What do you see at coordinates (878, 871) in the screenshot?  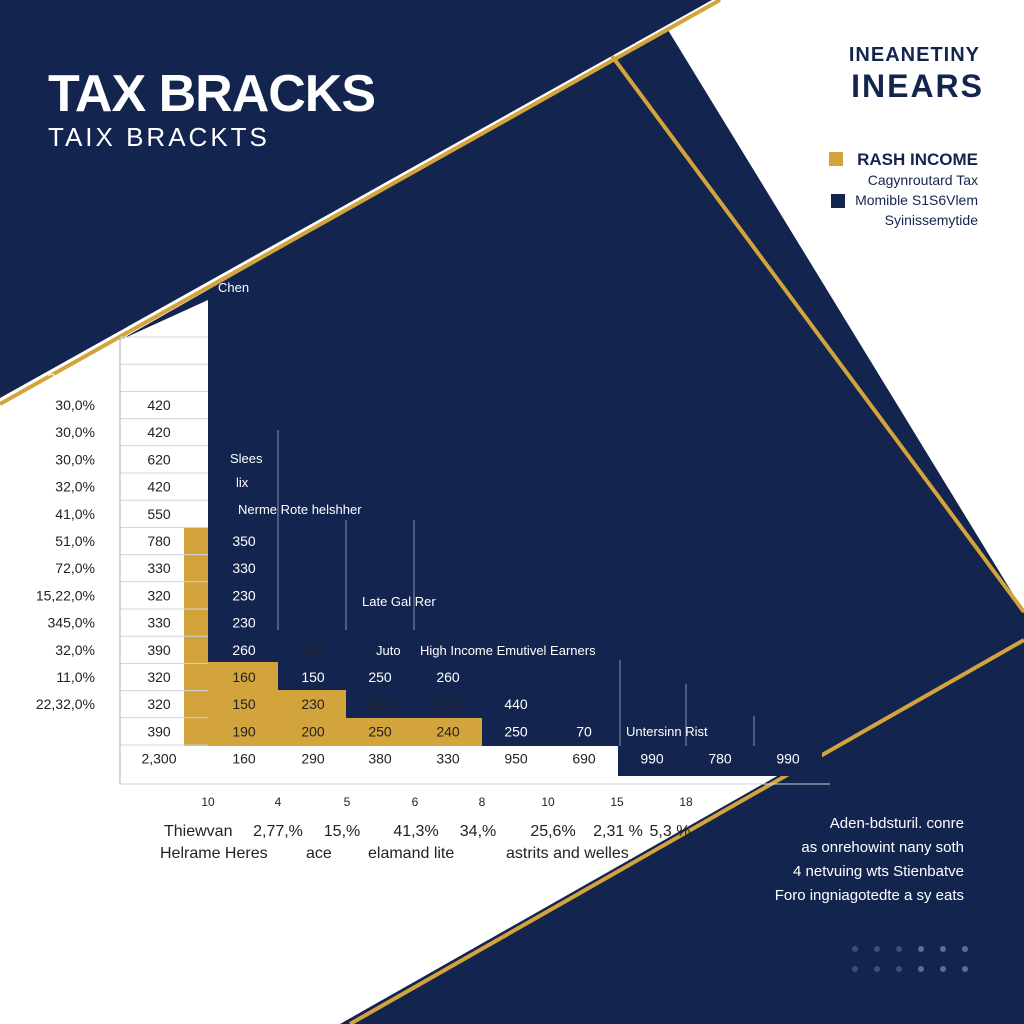 I see `note-line: 4 netvuing wts Stienbatve` at bounding box center [878, 871].